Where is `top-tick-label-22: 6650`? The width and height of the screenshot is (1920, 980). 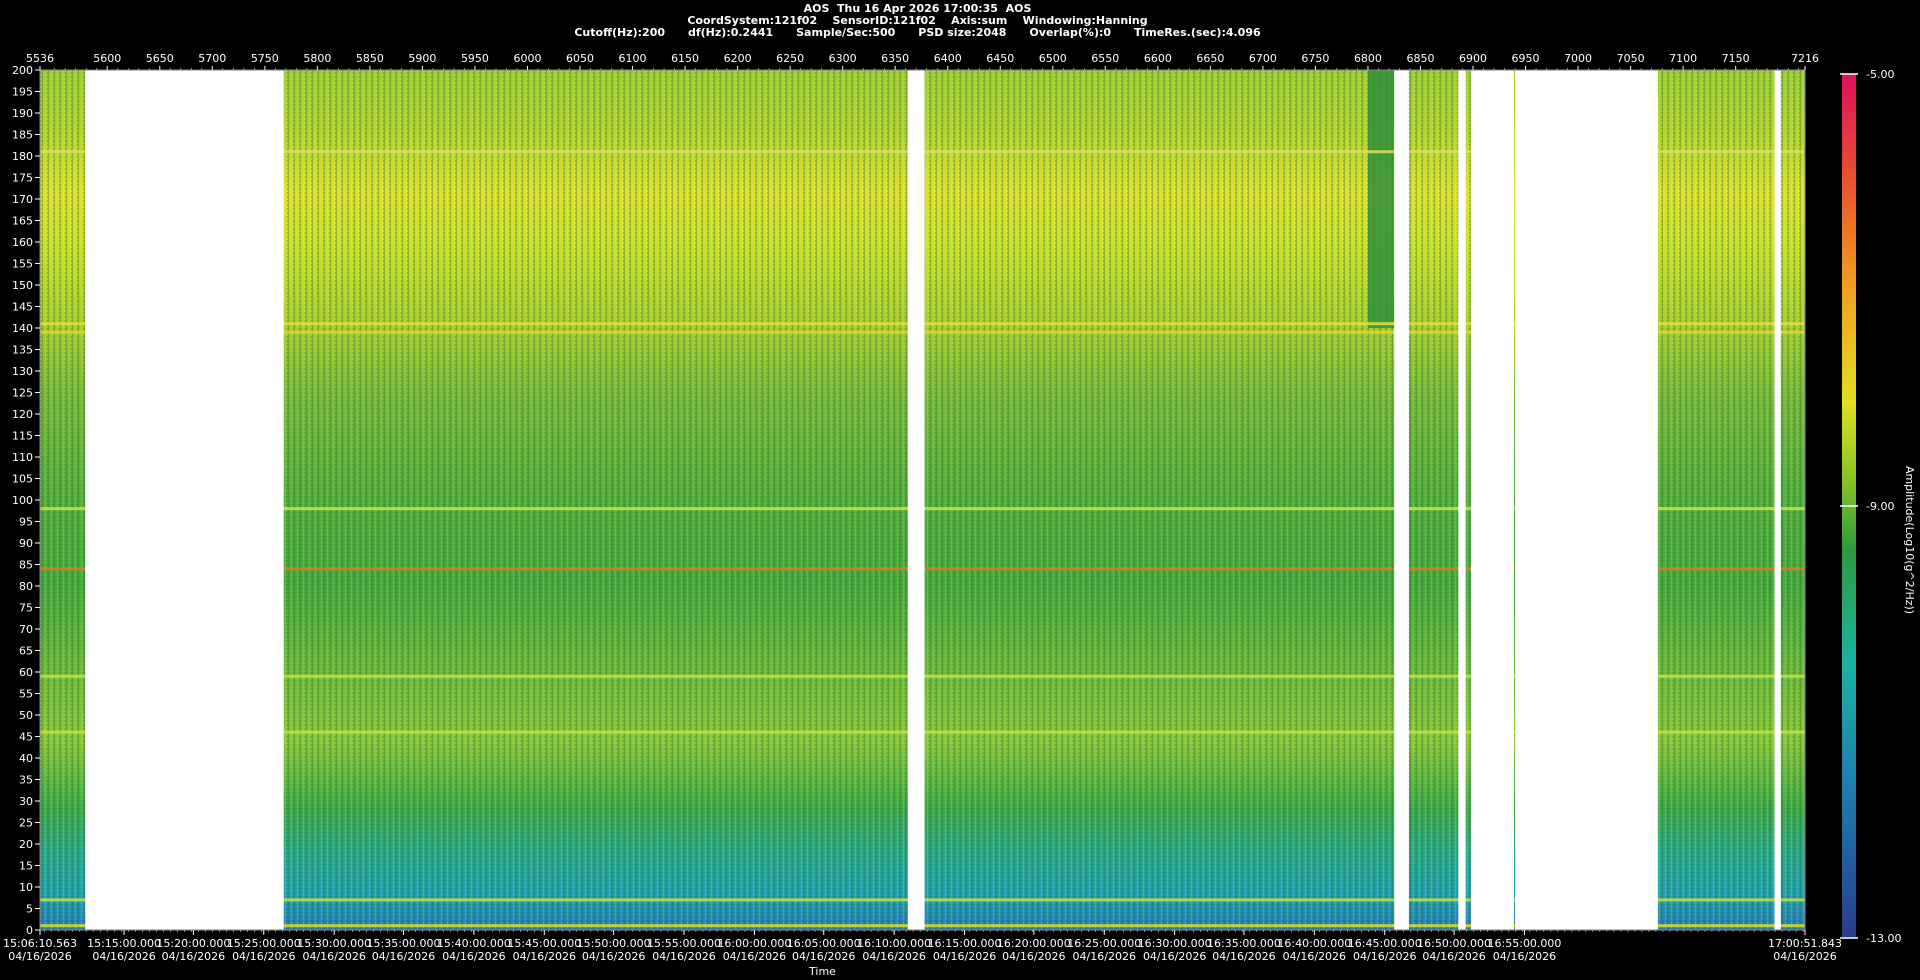 top-tick-label-22: 6650 is located at coordinates (1210, 58).